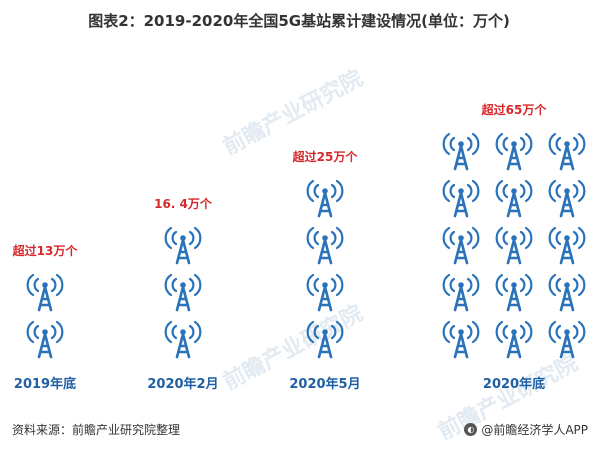 The height and width of the screenshot is (450, 598). Describe the element at coordinates (183, 203) in the screenshot. I see `value-label: 16. 4万个` at that location.